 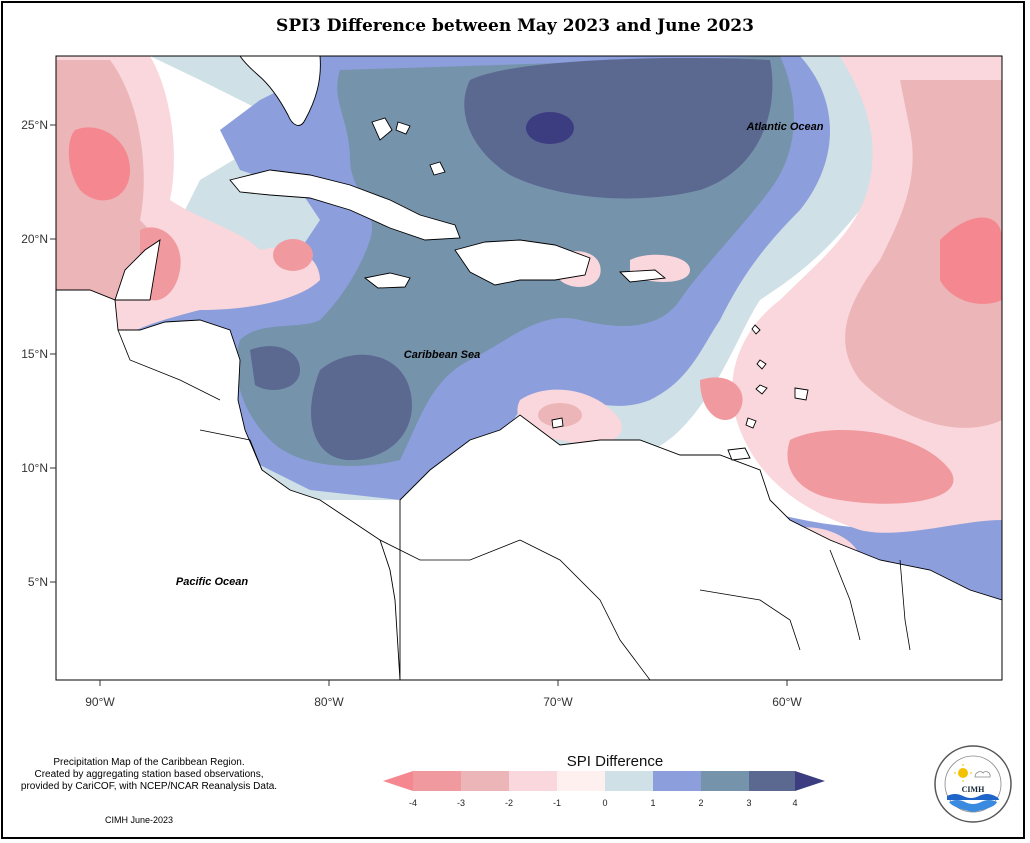 I want to click on land-trinidad, so click(x=739, y=454).